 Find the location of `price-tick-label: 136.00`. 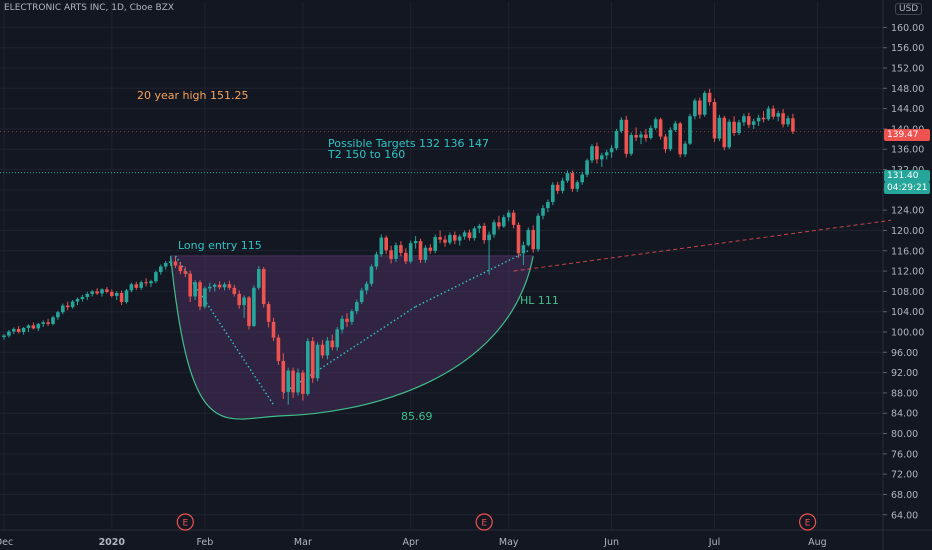

price-tick-label: 136.00 is located at coordinates (907, 150).